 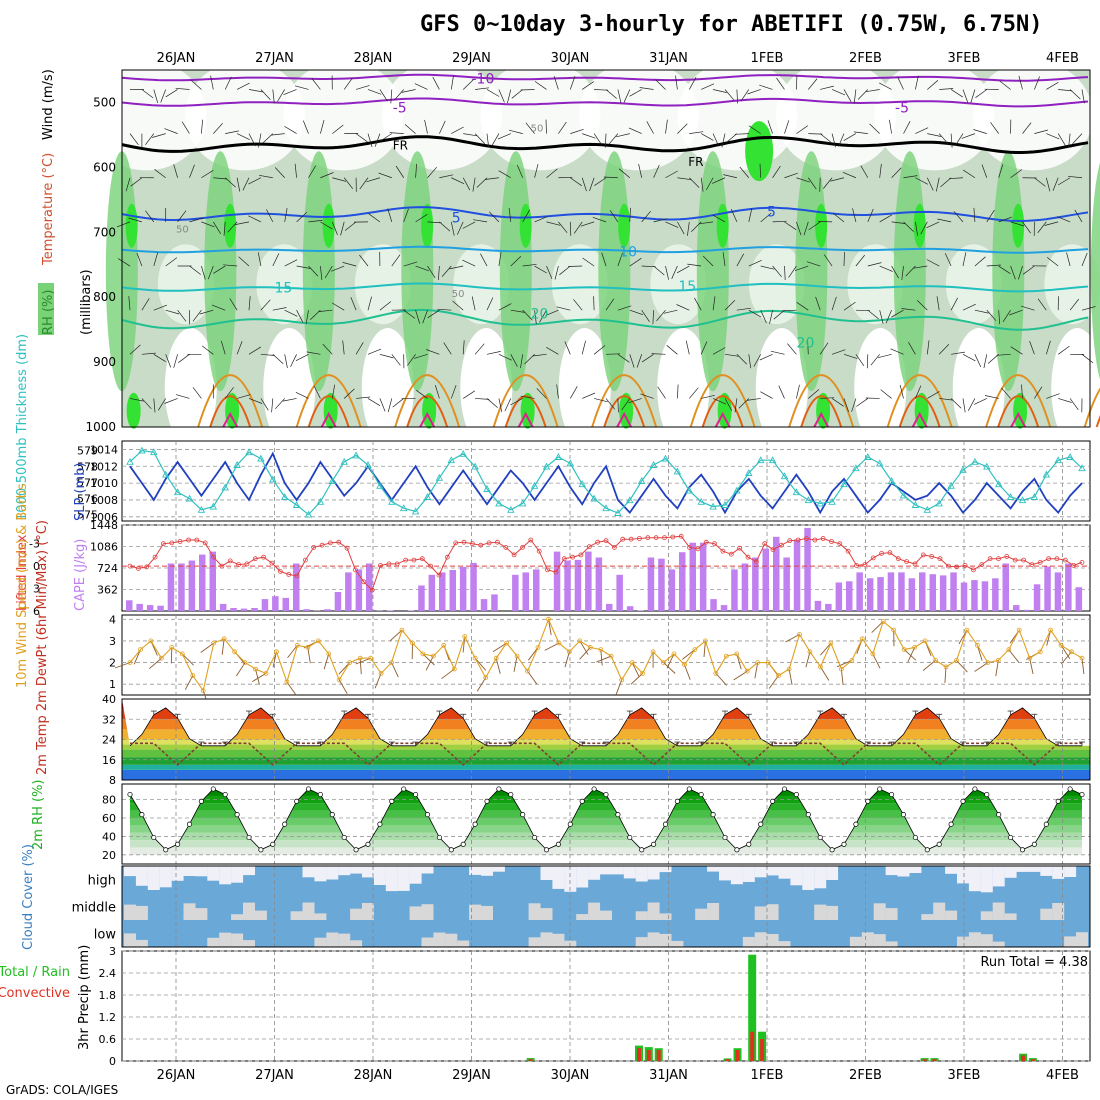 What do you see at coordinates (108, 1017) in the screenshot?
I see `precip-tick-label: 1.2` at bounding box center [108, 1017].